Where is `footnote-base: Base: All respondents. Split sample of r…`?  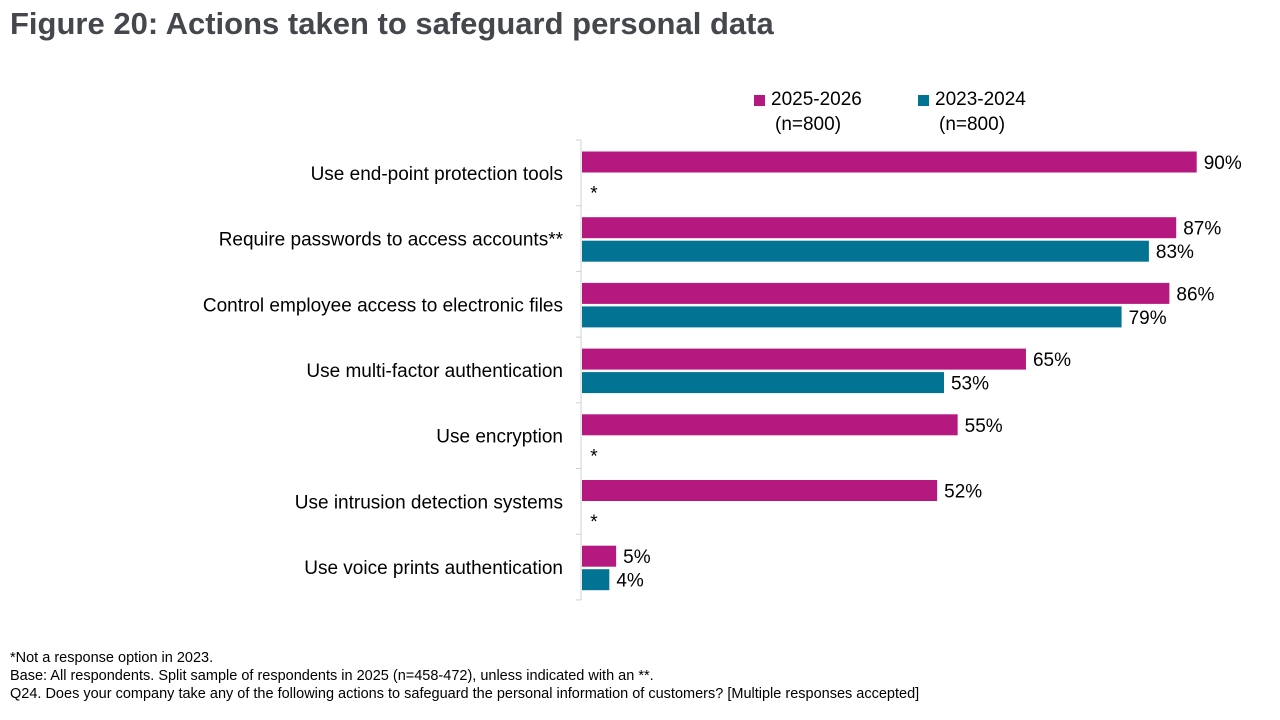 footnote-base: Base: All respondents. Split sample of r… is located at coordinates (332, 676).